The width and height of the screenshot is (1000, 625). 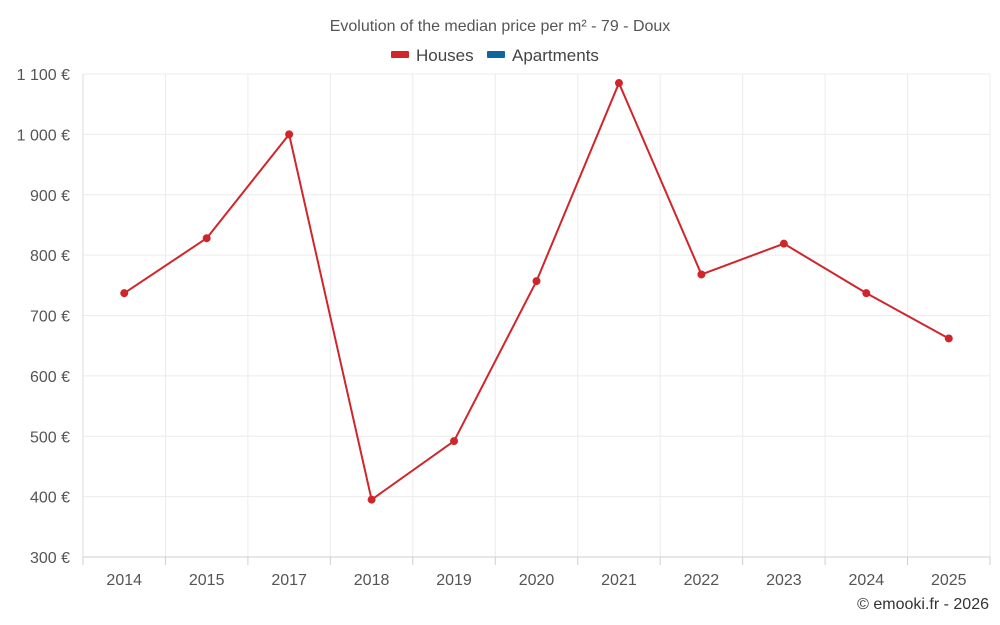 I want to click on legend: Houses Apartments, so click(x=495, y=55).